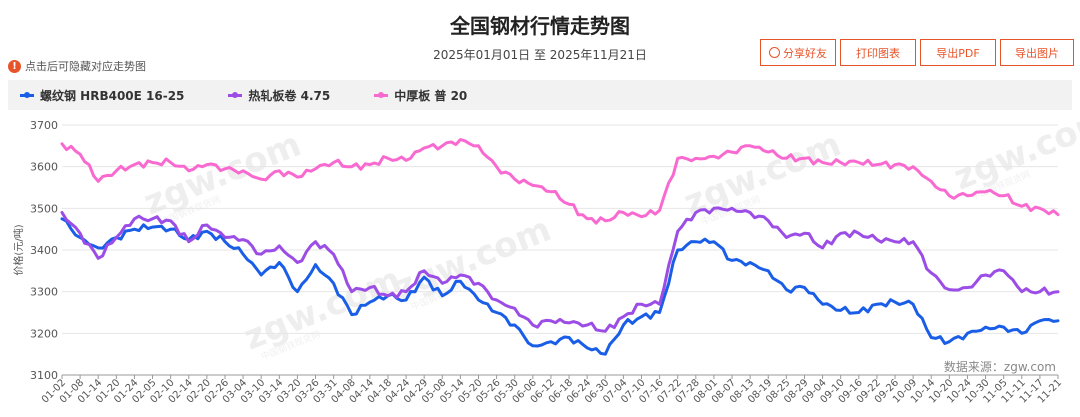 Image resolution: width=1080 pixels, height=417 pixels. I want to click on legend-label-hrc: 热轧板卷 4.75, so click(289, 95).